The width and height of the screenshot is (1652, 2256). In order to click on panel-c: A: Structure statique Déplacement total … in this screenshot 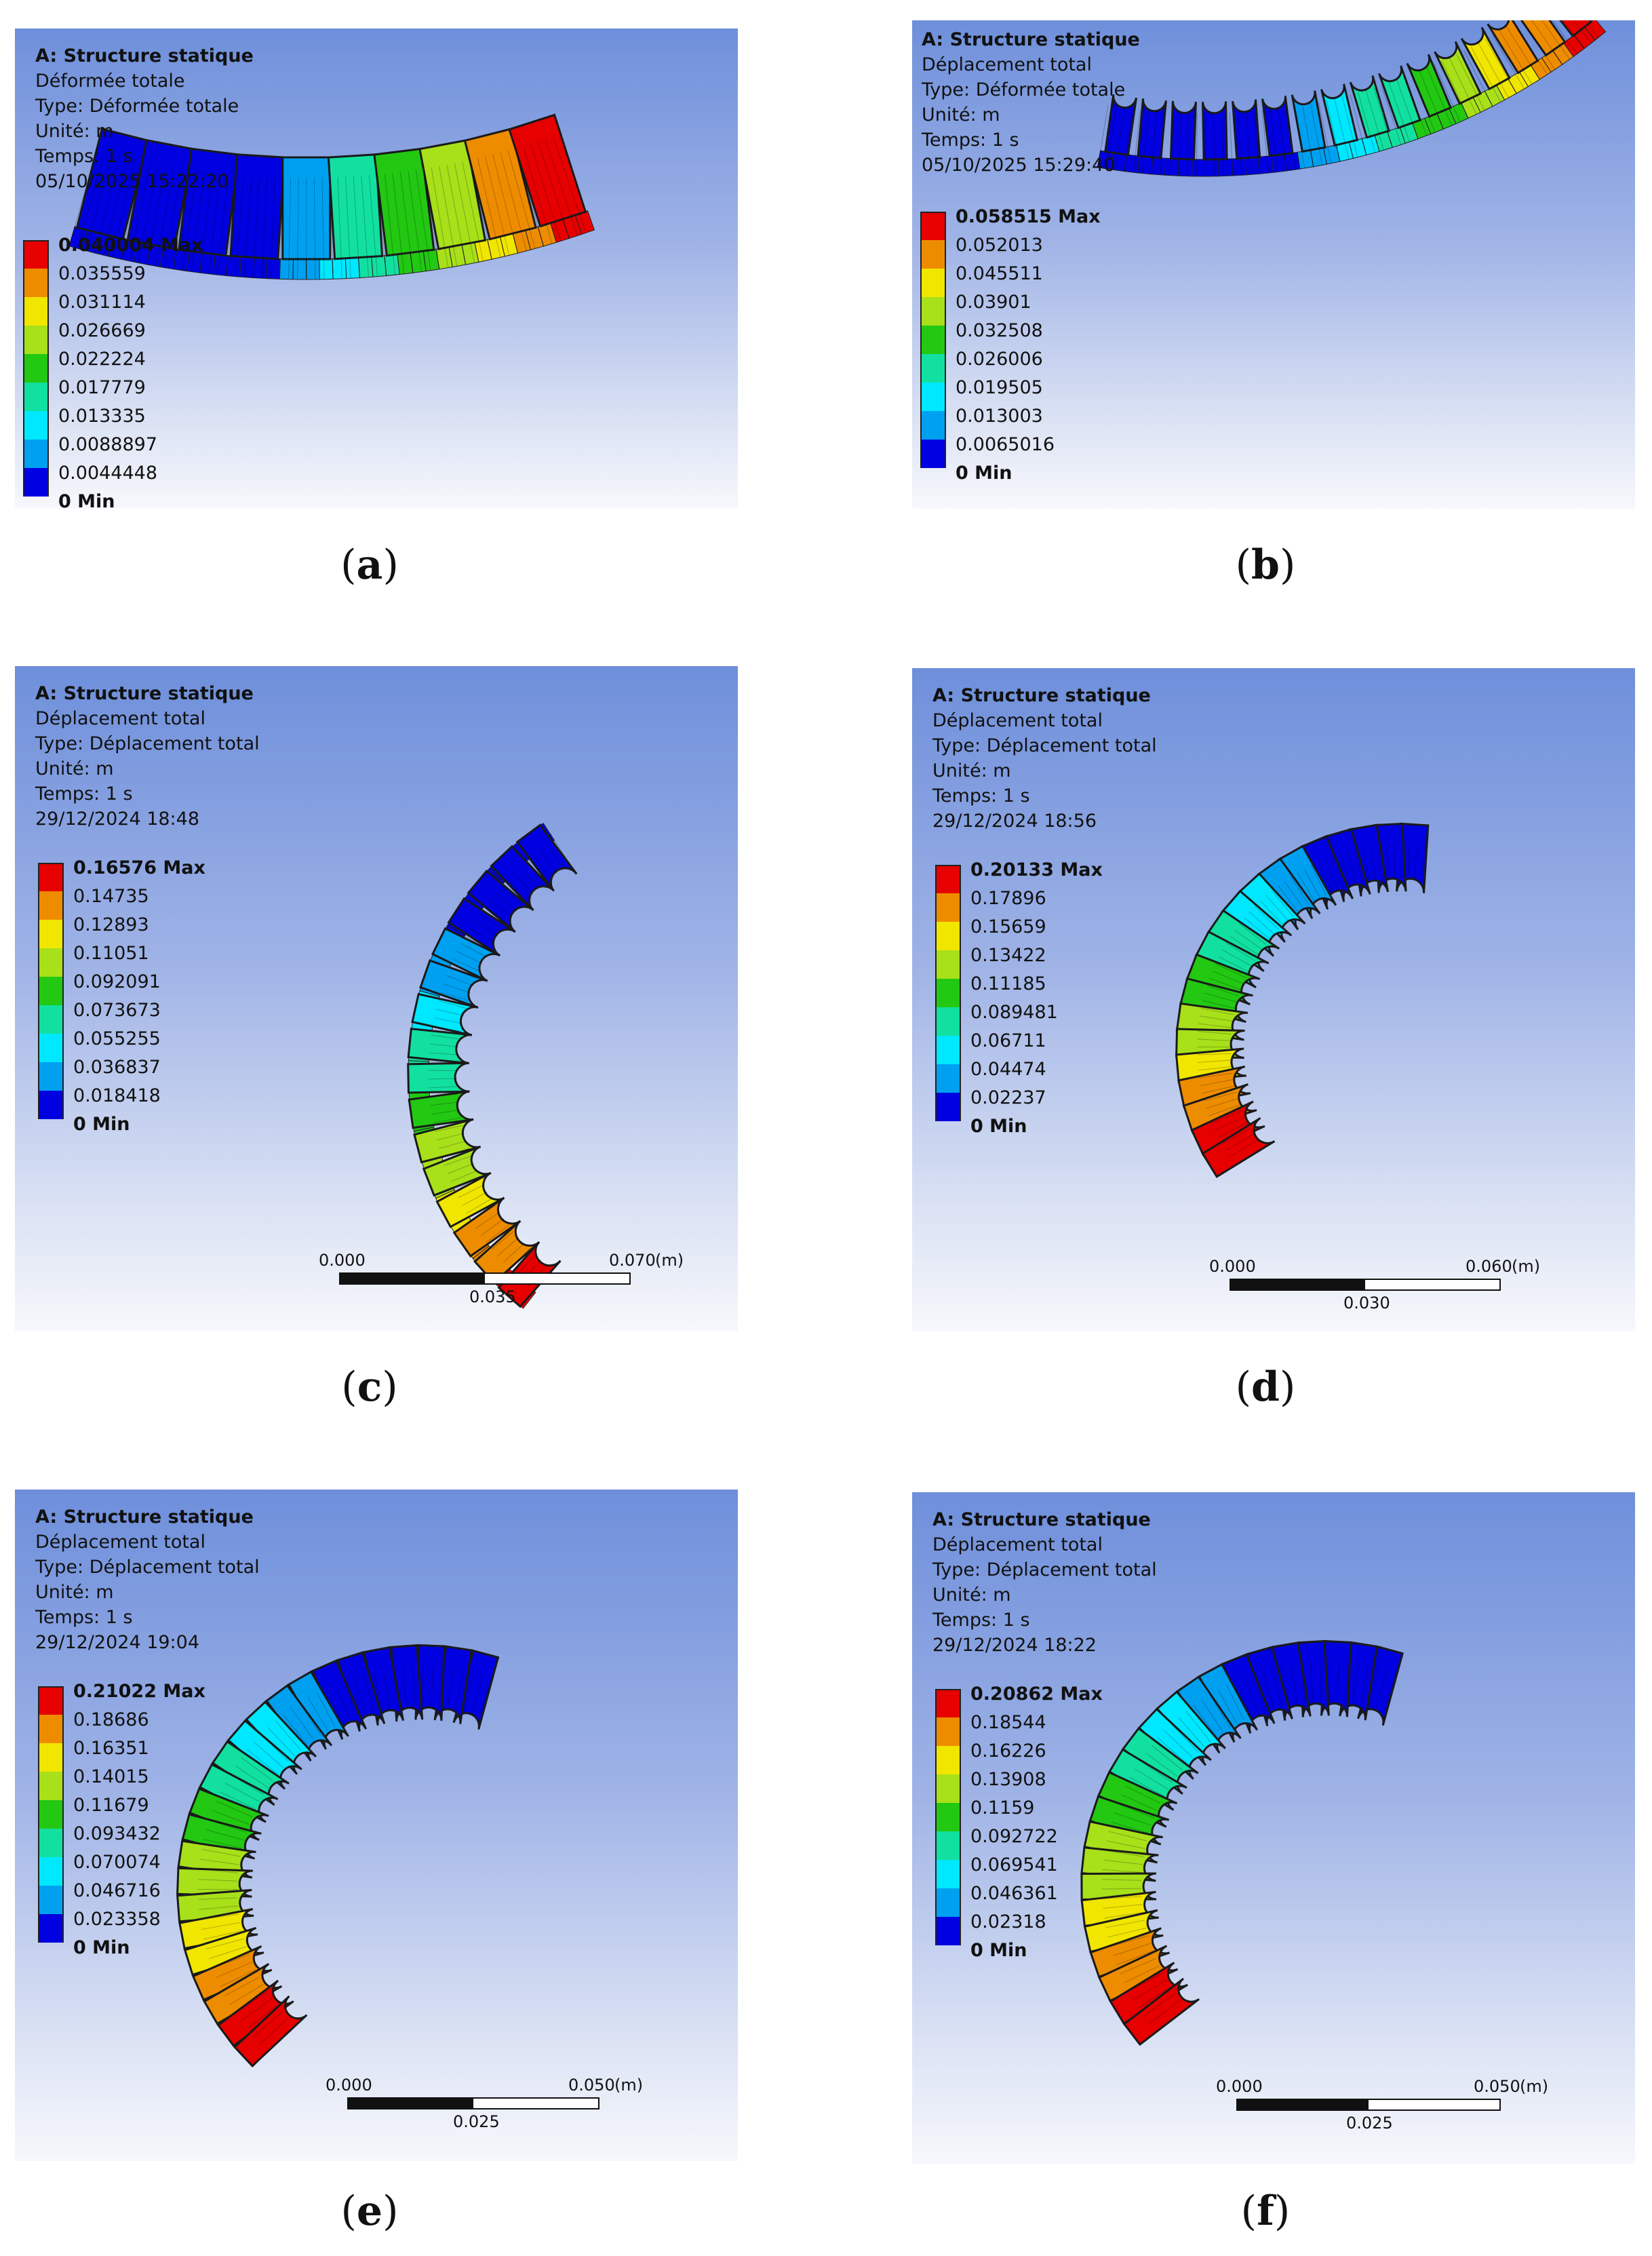, I will do `click(376, 998)`.